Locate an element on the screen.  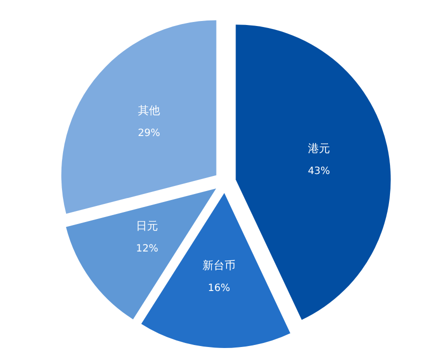
data-label: 12% is located at coordinates (147, 249).